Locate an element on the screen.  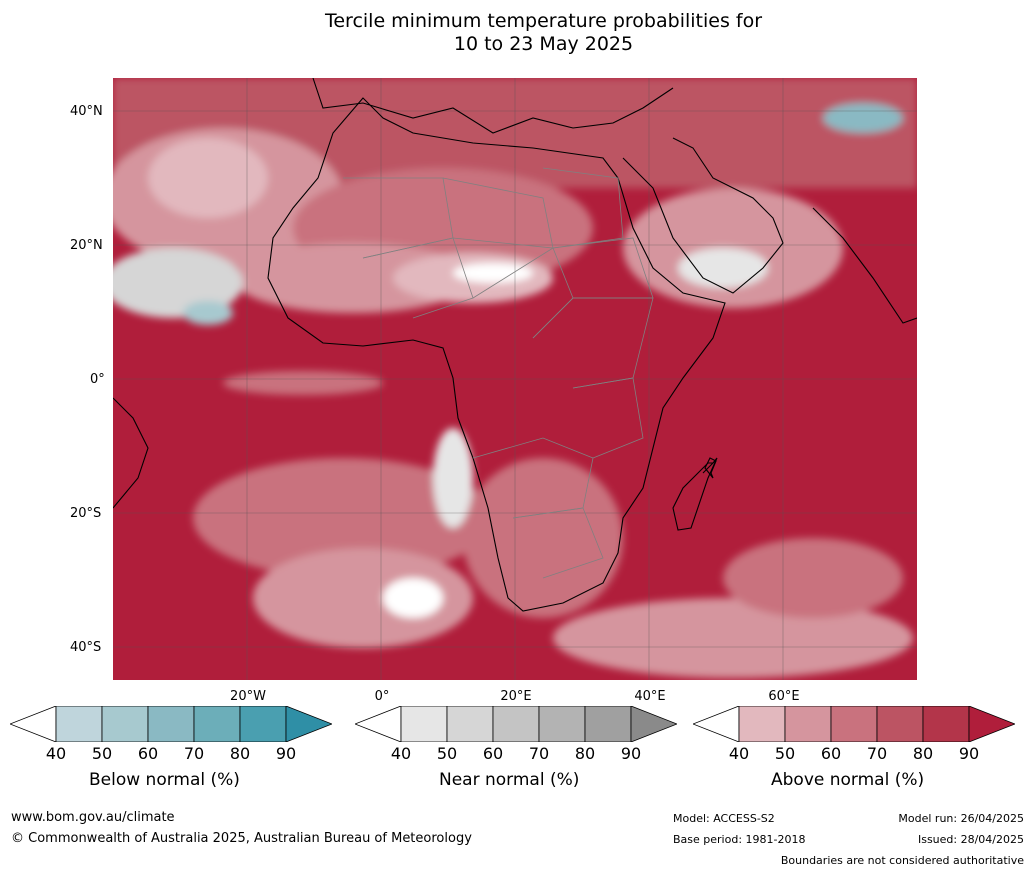
title-line-2: 10 to 23 May 2025 is located at coordinates (543, 44).